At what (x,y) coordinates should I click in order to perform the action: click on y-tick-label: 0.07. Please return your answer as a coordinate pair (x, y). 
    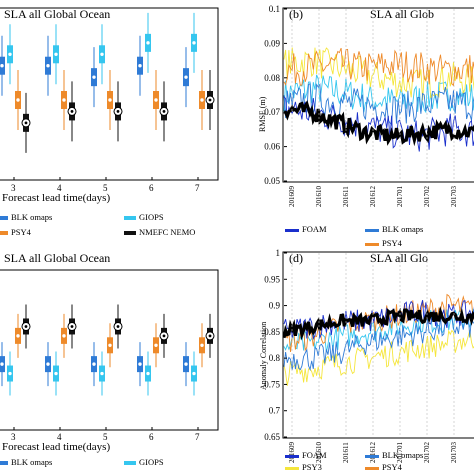
    Looking at the image, I should click on (272, 112).